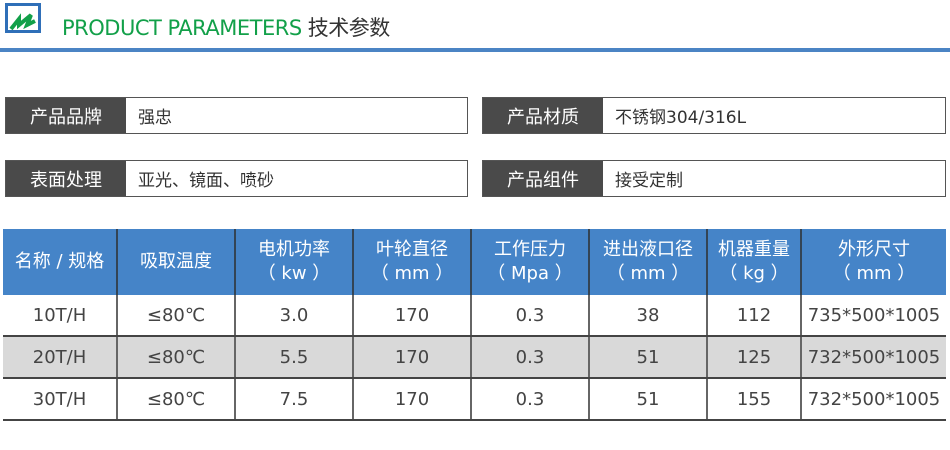 This screenshot has width=950, height=450. I want to click on column-header: 名称 / 规格, so click(60, 262).